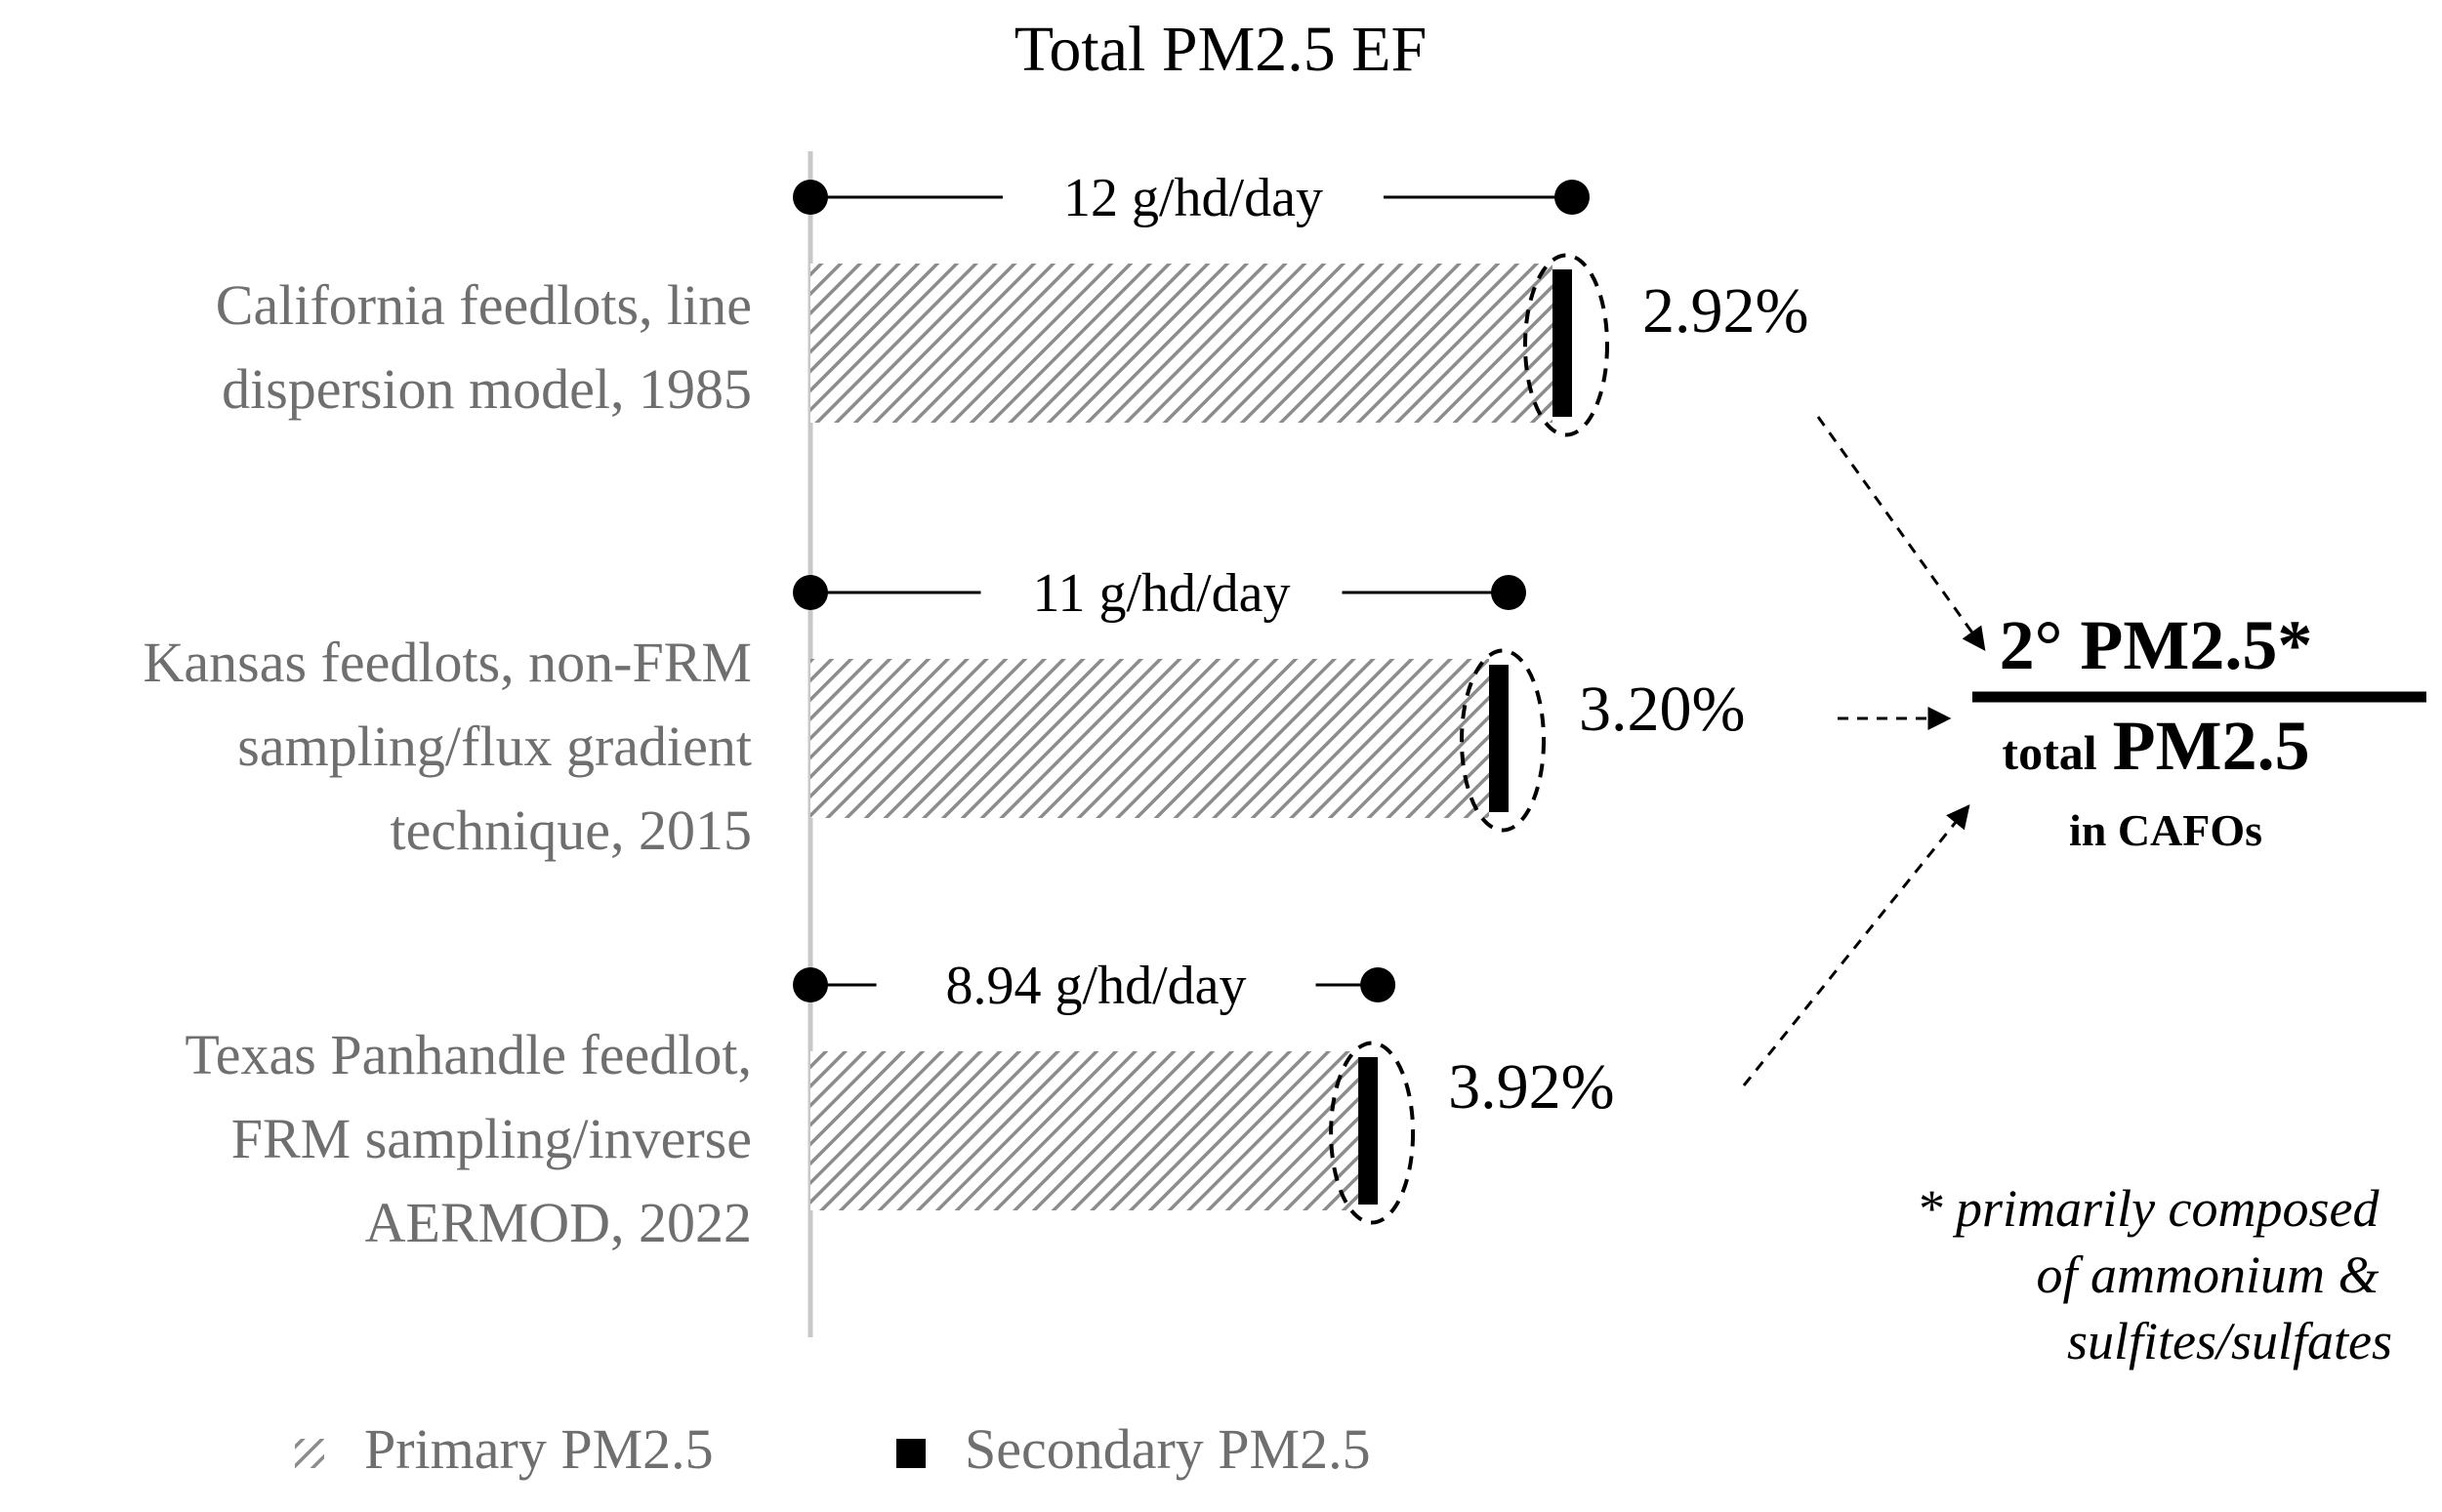 Image resolution: width=2442 pixels, height=1512 pixels. I want to click on category-label-0-line-1: dispersion model, 1985, so click(487, 389).